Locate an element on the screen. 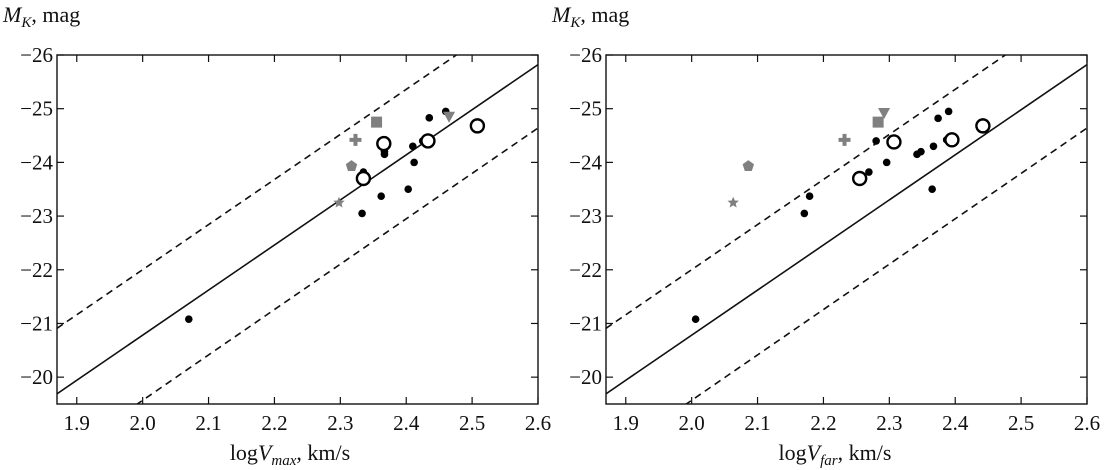 The height and width of the screenshot is (470, 1111). right-y-tick-label: −21 is located at coordinates (585, 323).